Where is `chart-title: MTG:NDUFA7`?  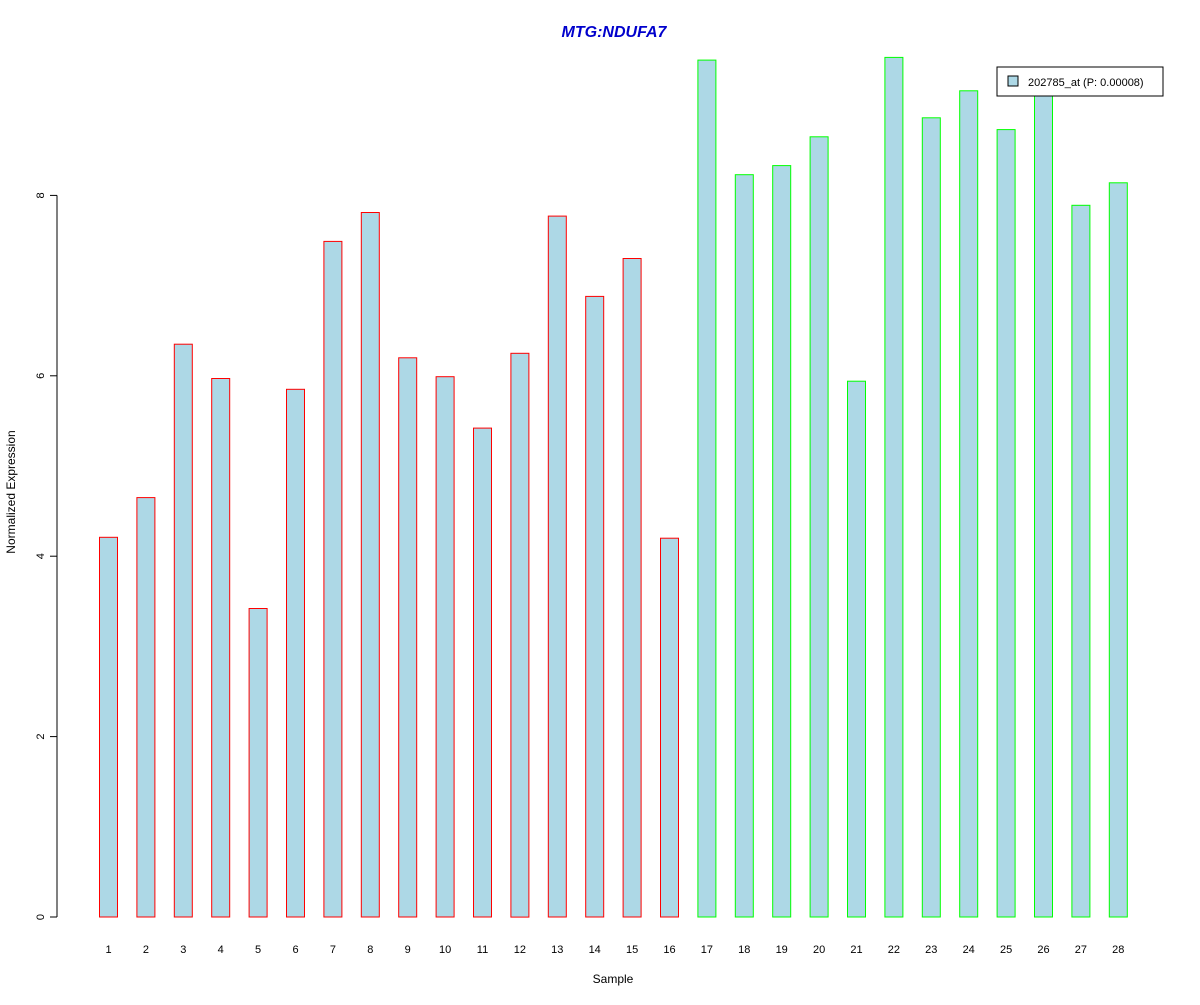
chart-title: MTG:NDUFA7 is located at coordinates (615, 32).